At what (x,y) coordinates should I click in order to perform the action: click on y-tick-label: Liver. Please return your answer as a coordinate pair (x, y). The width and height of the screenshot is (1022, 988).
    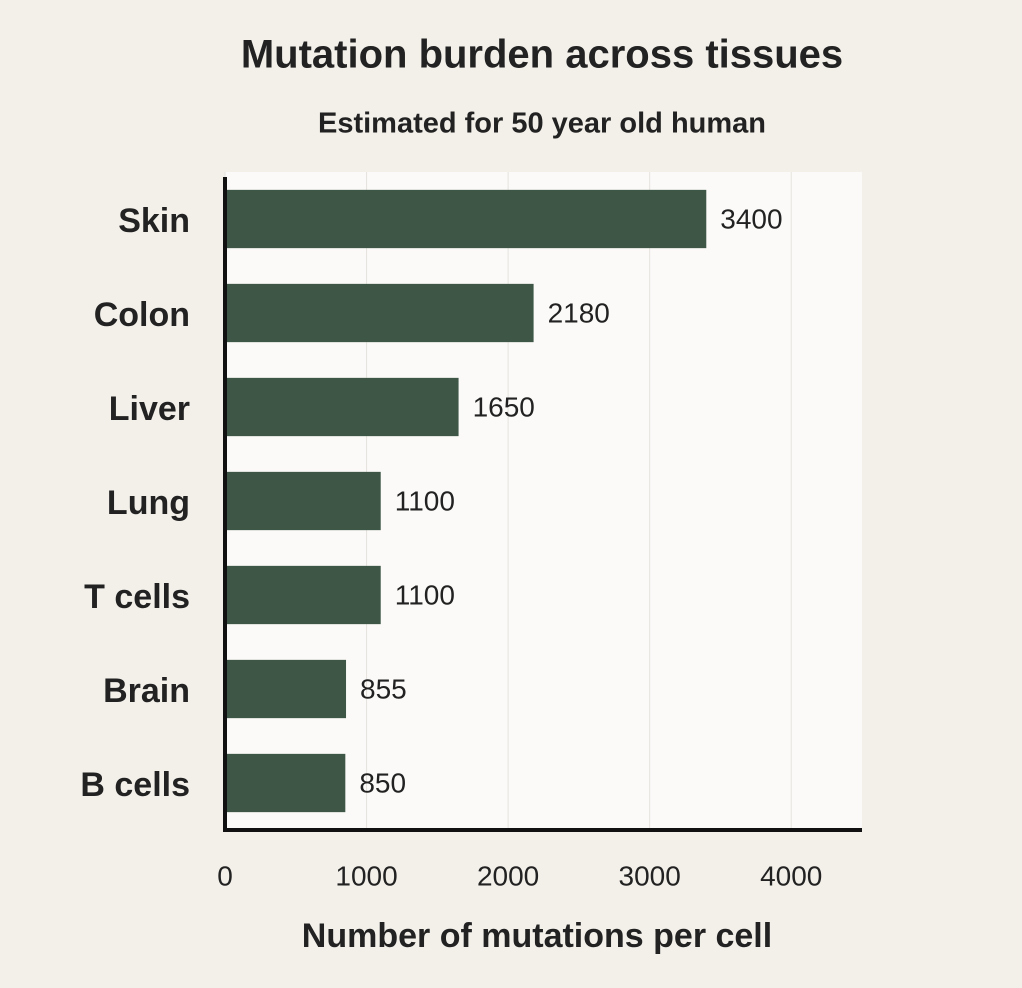
    Looking at the image, I should click on (149, 409).